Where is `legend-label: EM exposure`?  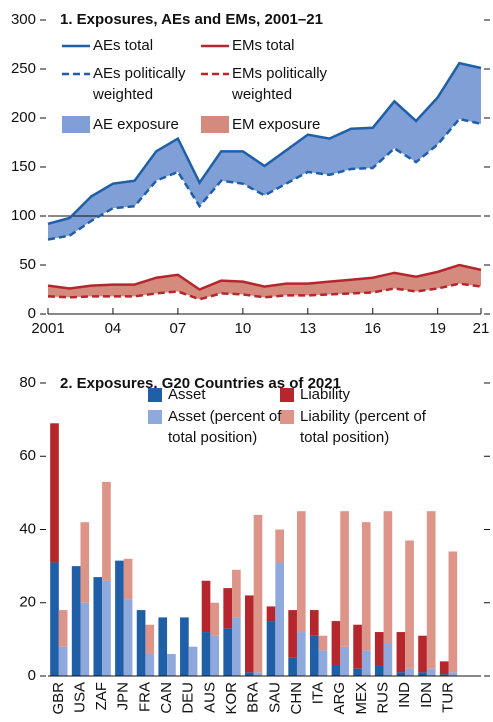
legend-label: EM exposure is located at coordinates (276, 124).